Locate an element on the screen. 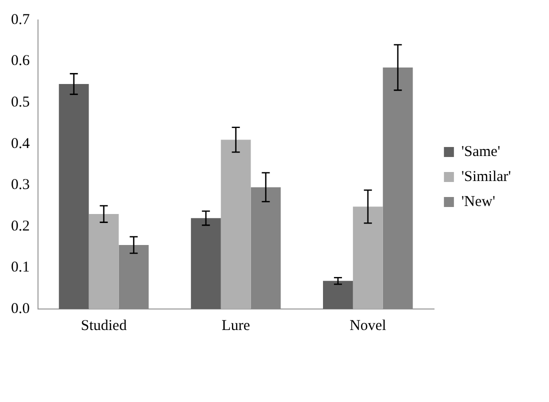  legend-label: 'Same' is located at coordinates (480, 152).